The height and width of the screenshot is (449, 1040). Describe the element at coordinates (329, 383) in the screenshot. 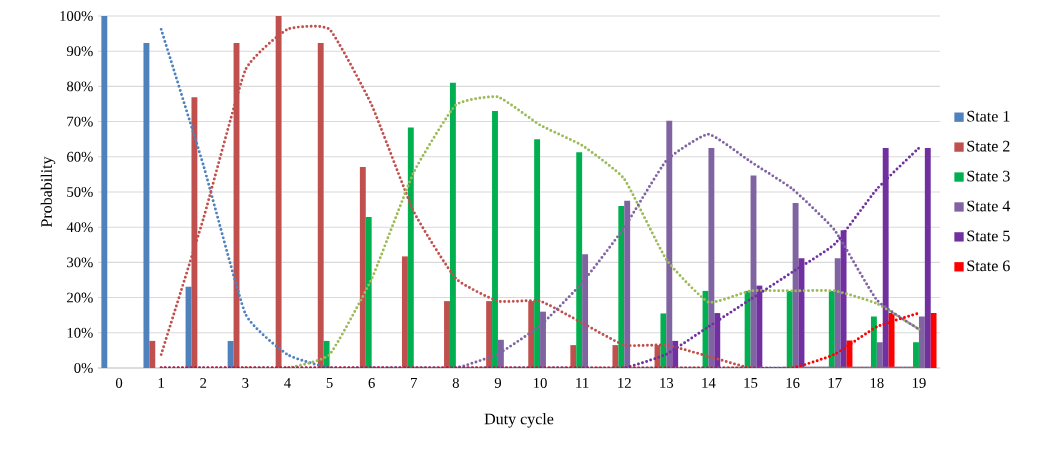

I see `x-tick-label: 5` at that location.